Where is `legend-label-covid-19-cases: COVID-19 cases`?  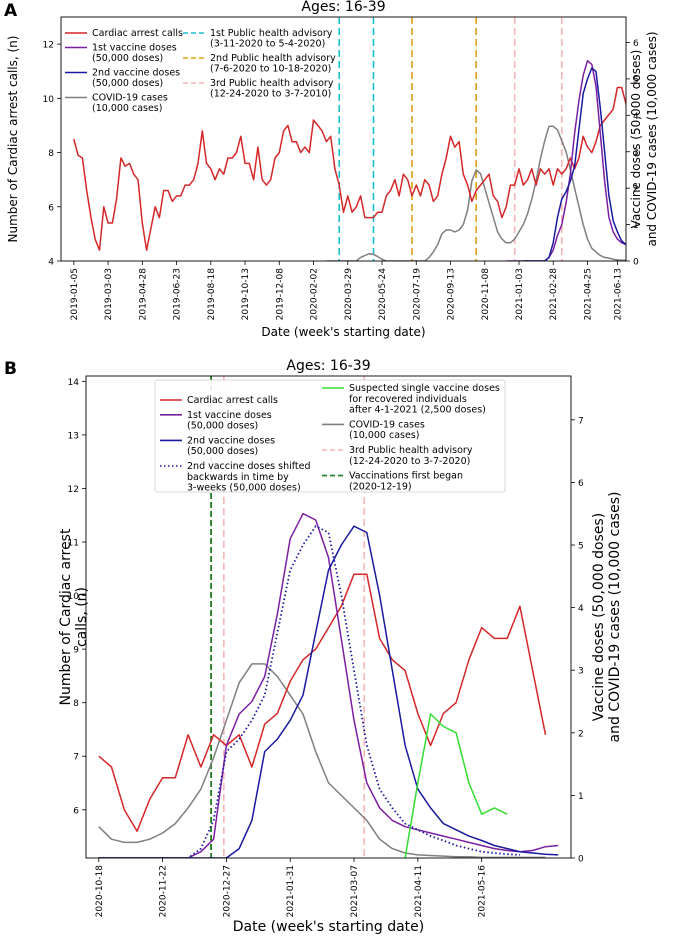
legend-label-covid-19-cases: COVID-19 cases is located at coordinates (130, 98).